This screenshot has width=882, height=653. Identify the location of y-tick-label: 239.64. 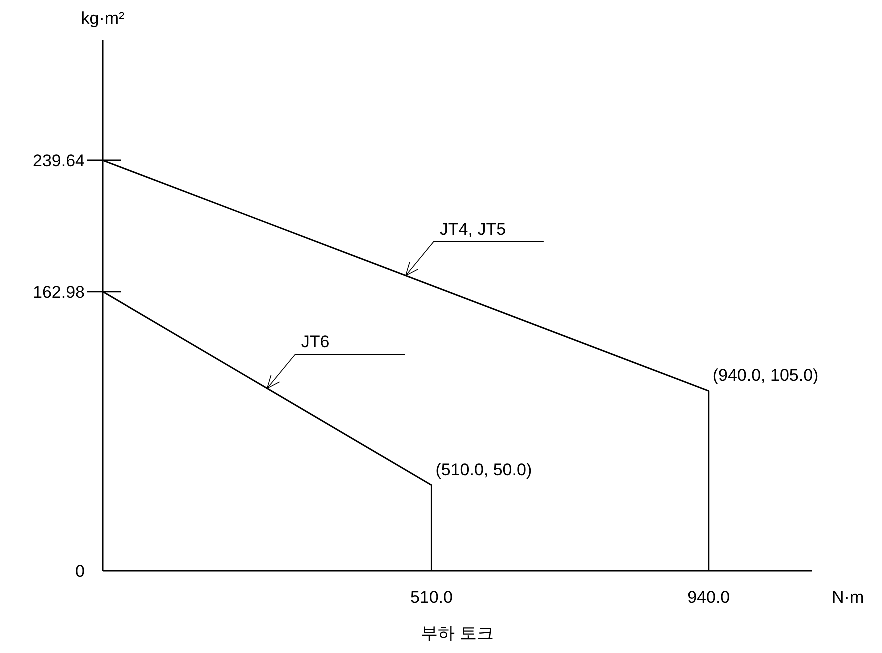
(59, 160).